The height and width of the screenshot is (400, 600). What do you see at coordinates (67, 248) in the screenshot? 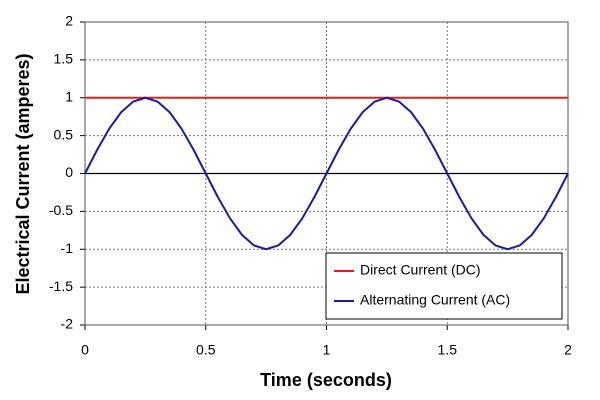
I see `y-tick-label: -1` at bounding box center [67, 248].